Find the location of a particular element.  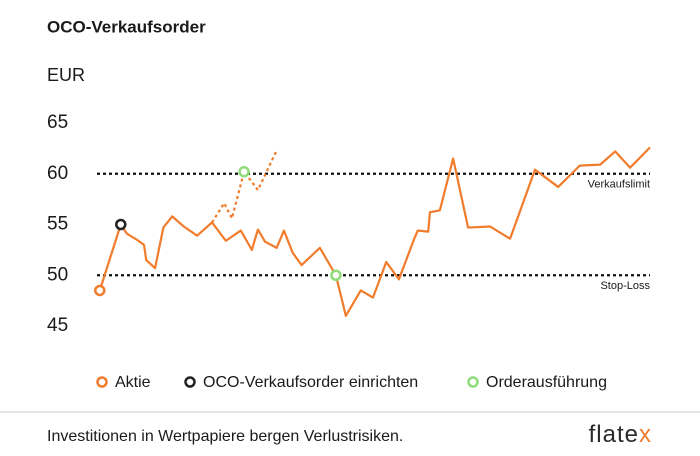

y-tick-label: 60 is located at coordinates (57, 173).